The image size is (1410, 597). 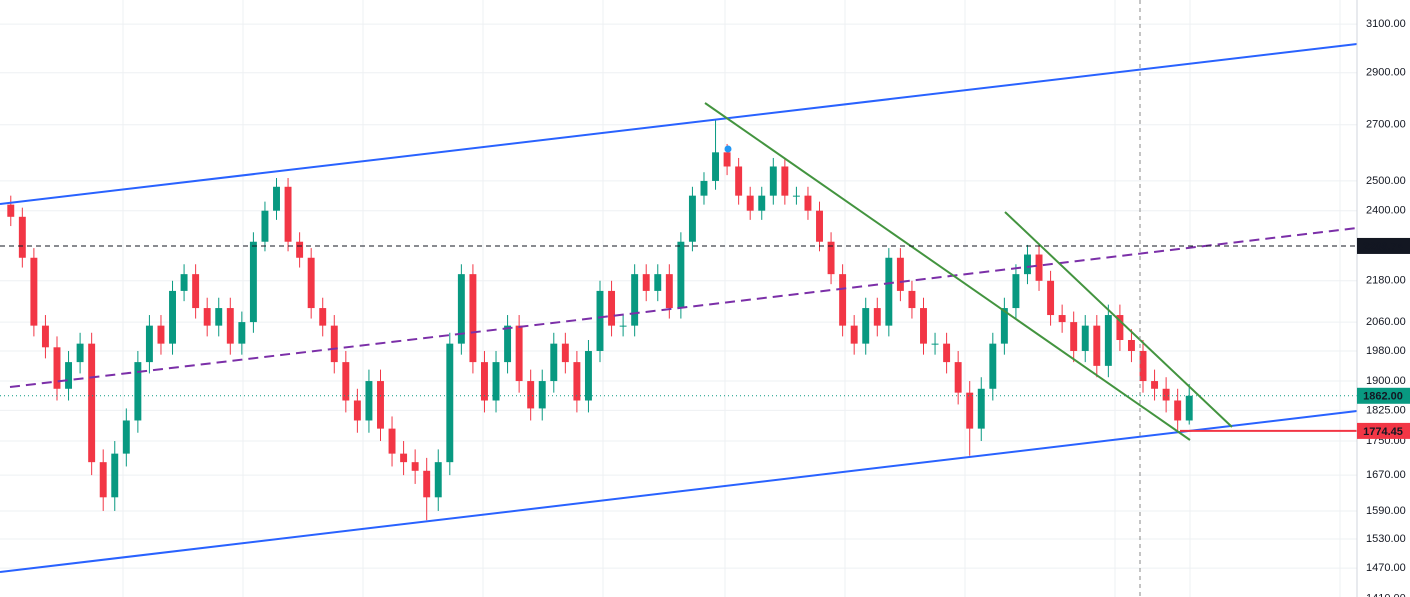 I want to click on y-tick-label: 1825.00, so click(x=1386, y=410).